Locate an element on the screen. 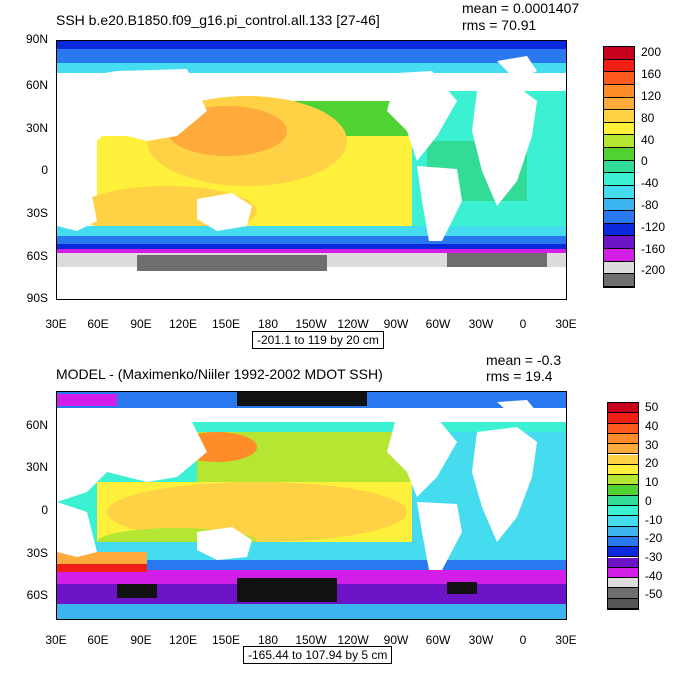  colorbar-label: 200 is located at coordinates (651, 52).